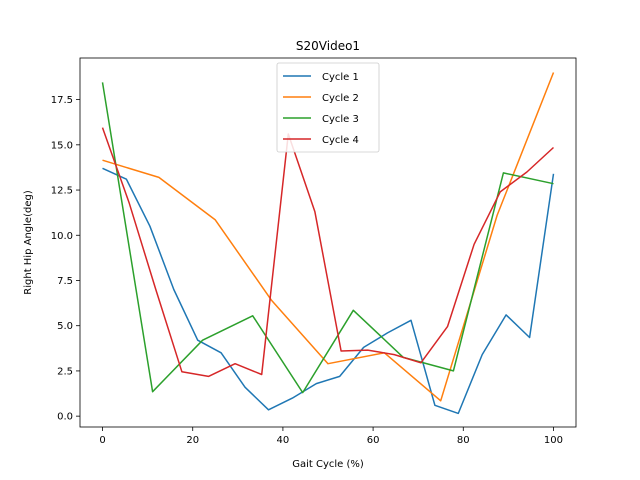 The width and height of the screenshot is (640, 480). What do you see at coordinates (340, 98) in the screenshot?
I see `legend-label: Cycle 2` at bounding box center [340, 98].